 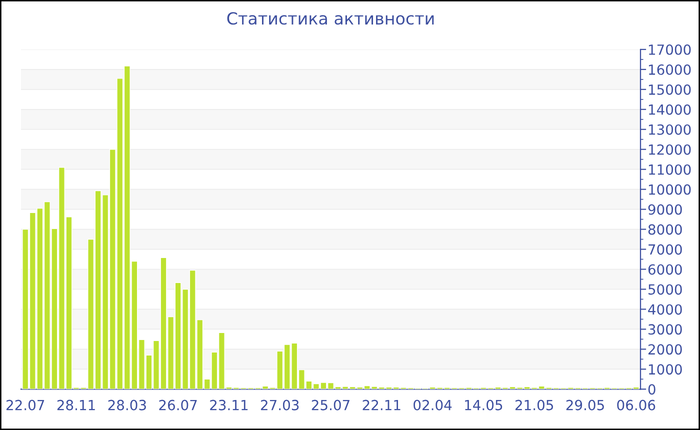 What do you see at coordinates (665, 369) in the screenshot?
I see `y-tick-label: 1000` at bounding box center [665, 369].